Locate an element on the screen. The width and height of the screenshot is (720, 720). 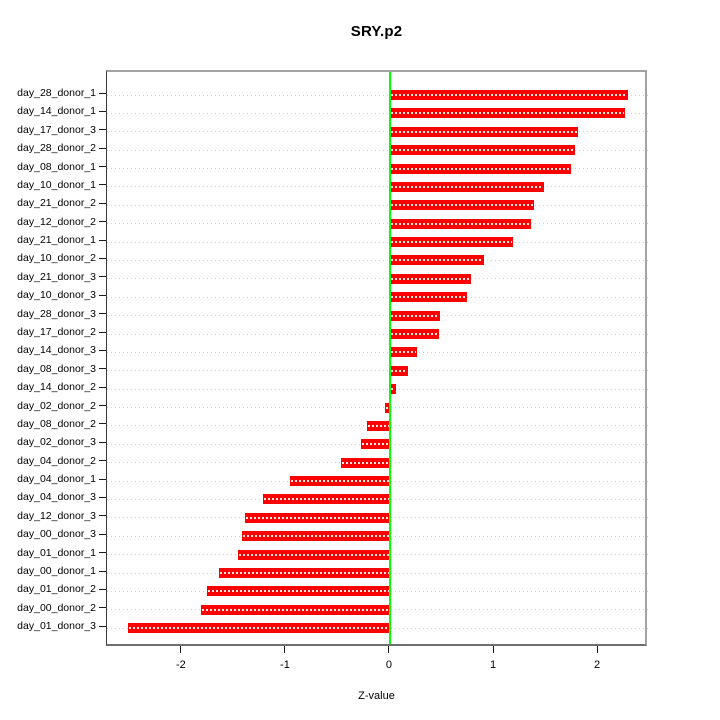
y-axis-label: day_28_donor_1 is located at coordinates (56, 93).